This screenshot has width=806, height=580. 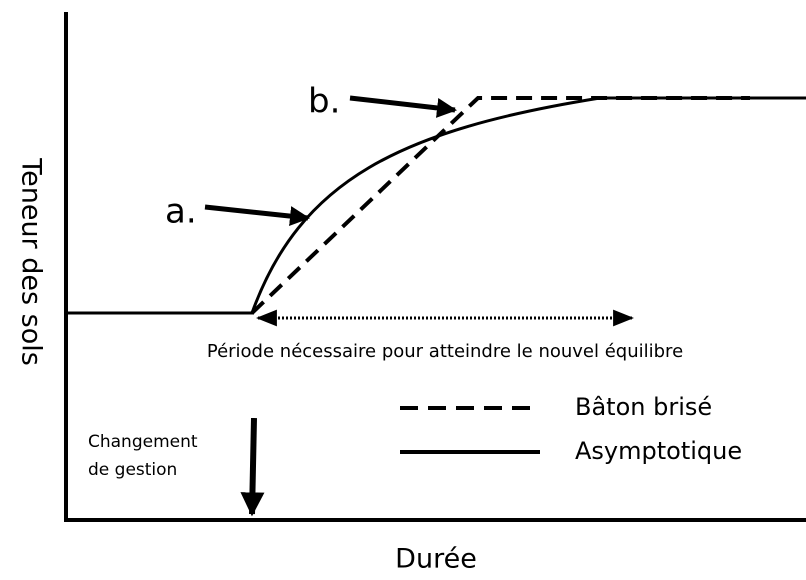 What do you see at coordinates (403, 106) in the screenshot?
I see `arrow-b` at bounding box center [403, 106].